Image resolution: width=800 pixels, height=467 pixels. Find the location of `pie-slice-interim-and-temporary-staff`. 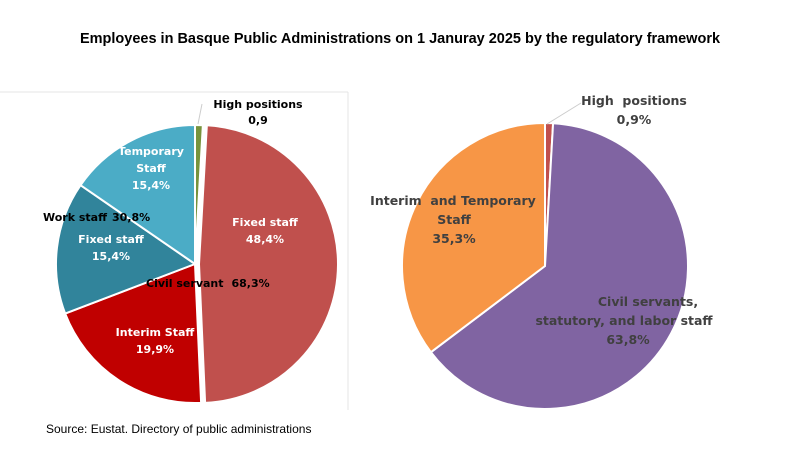

pie-slice-interim-and-temporary-staff is located at coordinates (473, 237).